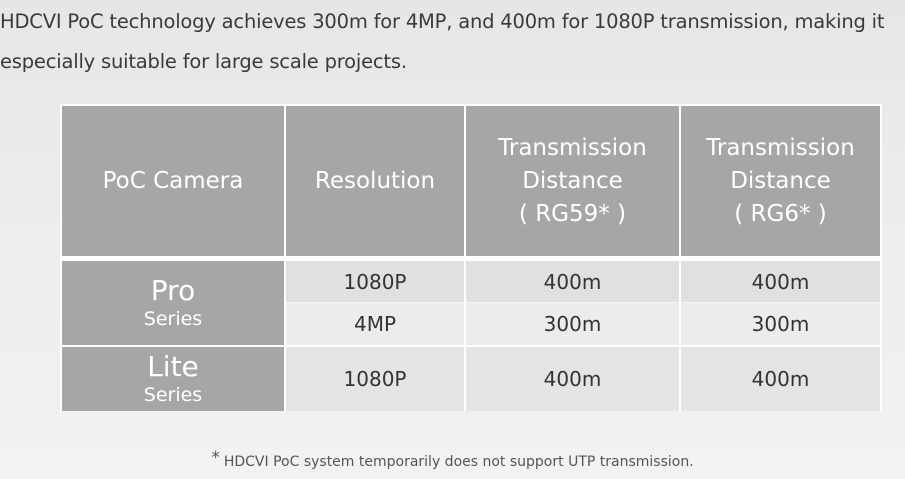  Describe the element at coordinates (572, 213) in the screenshot. I see `header-rg59-cable: ( RG59* )` at that location.